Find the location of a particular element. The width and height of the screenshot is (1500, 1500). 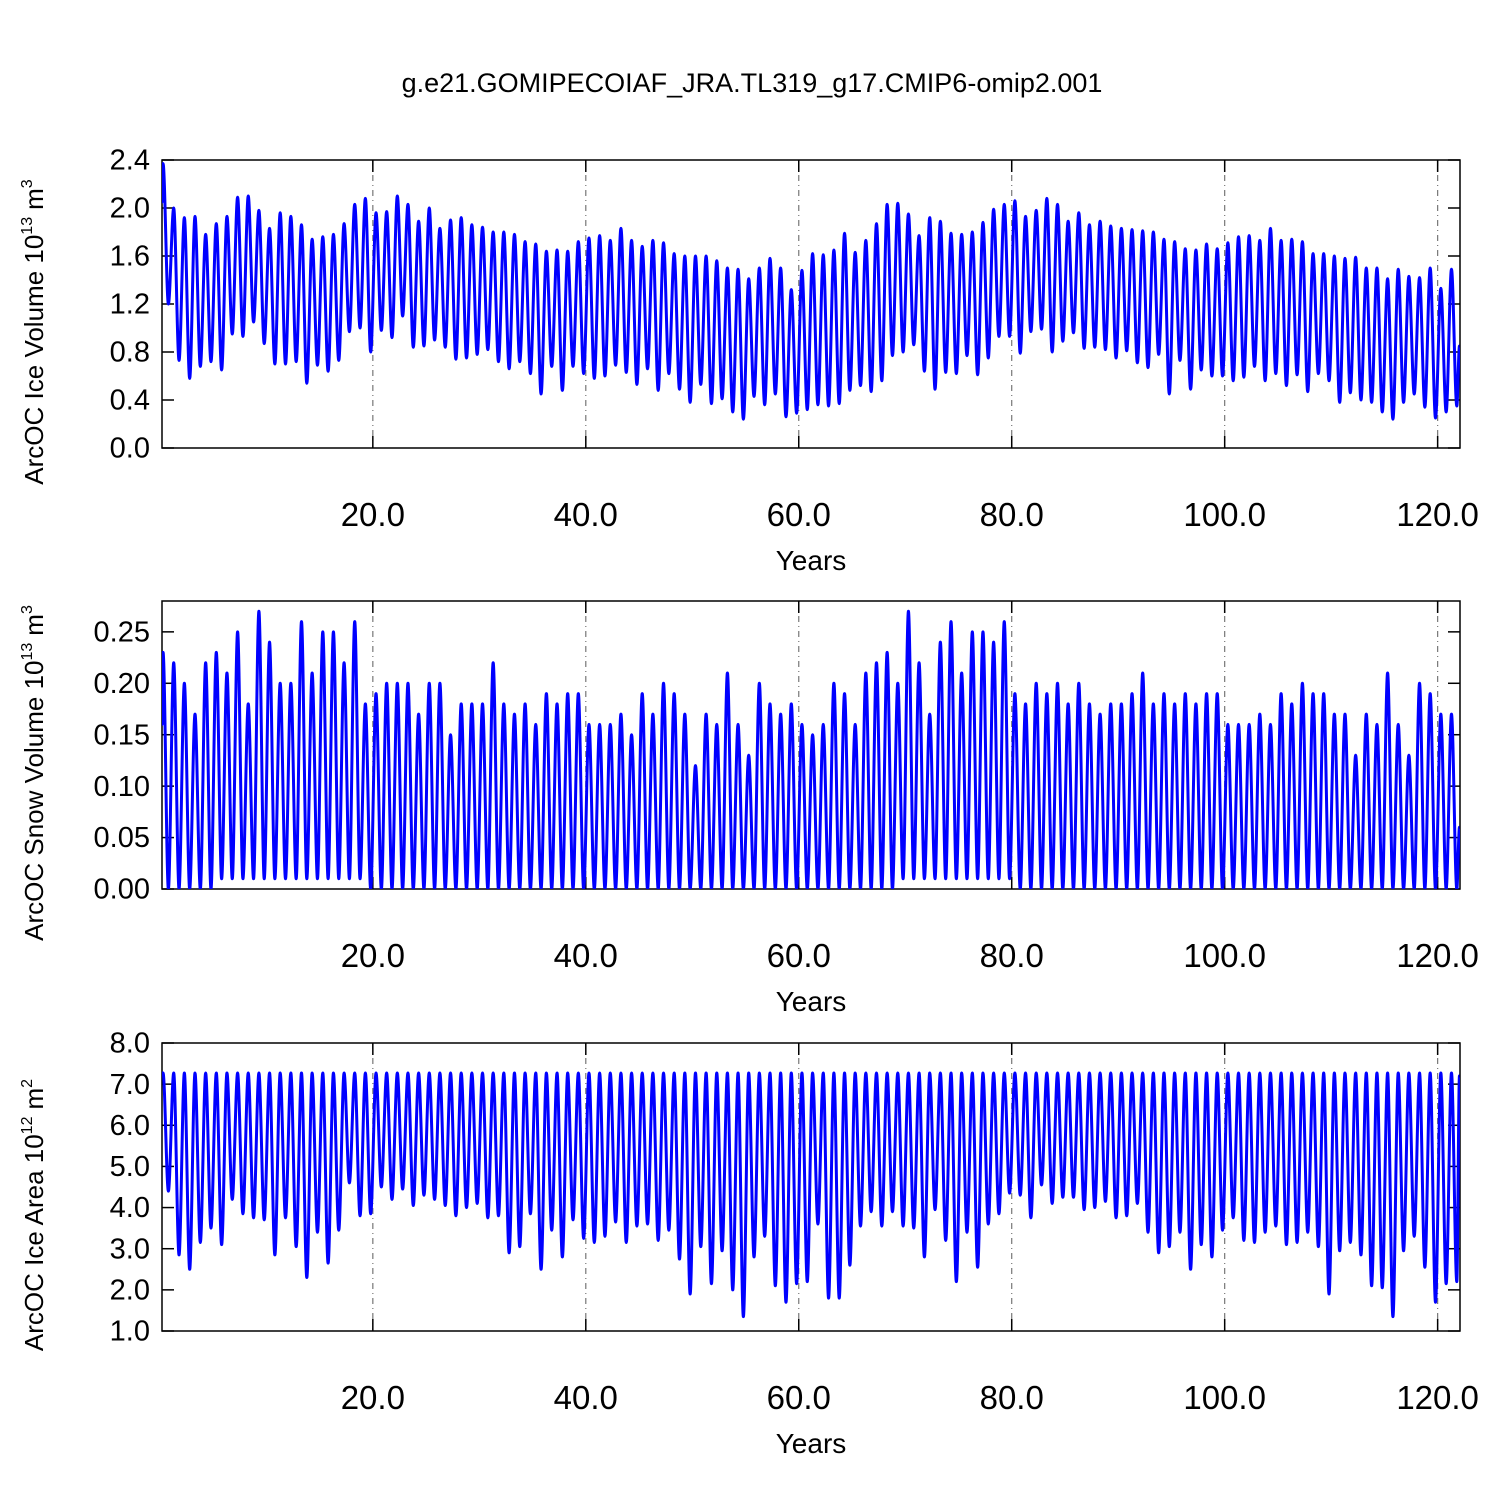

y-label-unit-exponent: 2 is located at coordinates (27, 1083).